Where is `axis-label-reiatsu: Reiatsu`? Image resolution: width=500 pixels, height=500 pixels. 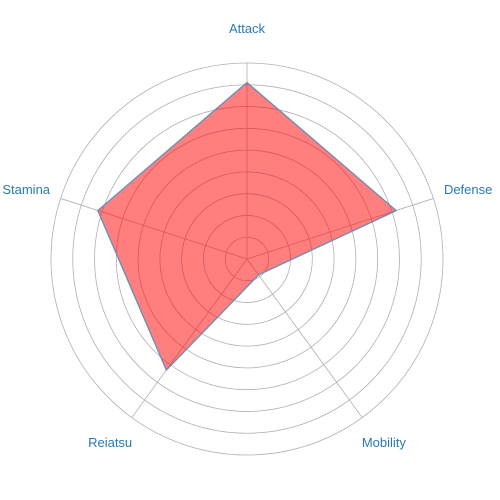 axis-label-reiatsu: Reiatsu is located at coordinates (110, 442).